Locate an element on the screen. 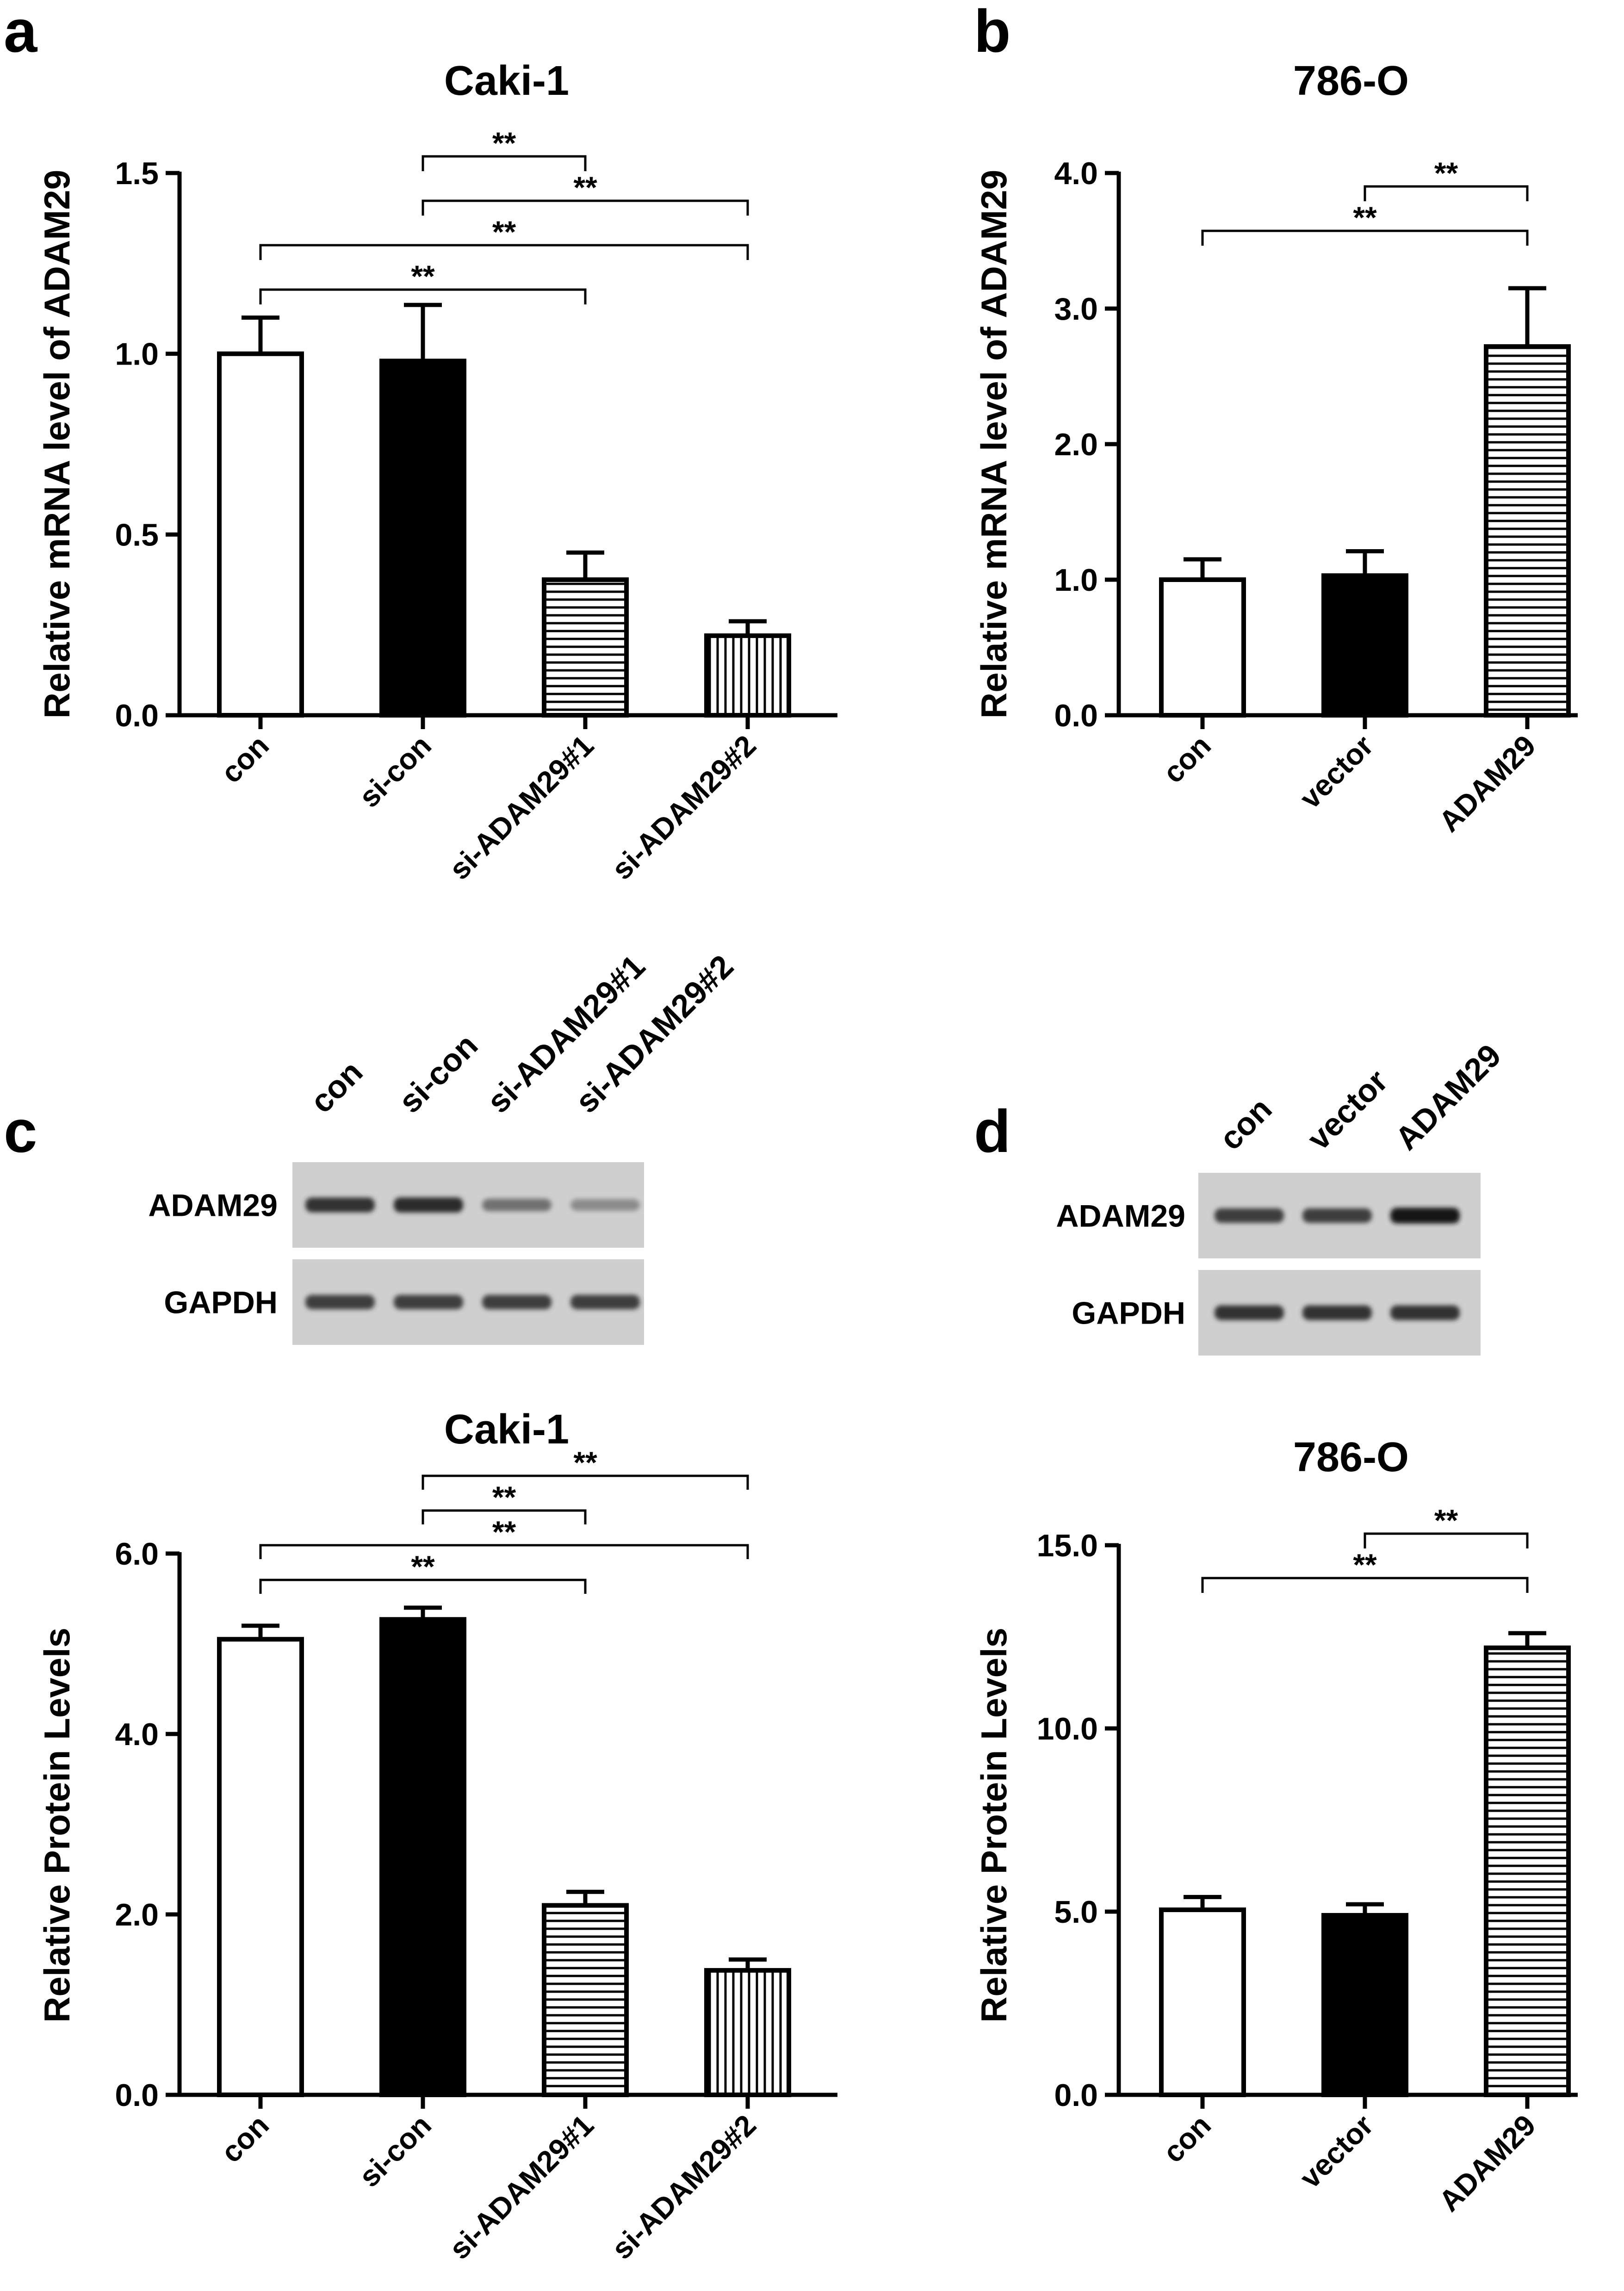 The image size is (1624, 2291). blot-row-label: GAPDH is located at coordinates (1128, 1313).